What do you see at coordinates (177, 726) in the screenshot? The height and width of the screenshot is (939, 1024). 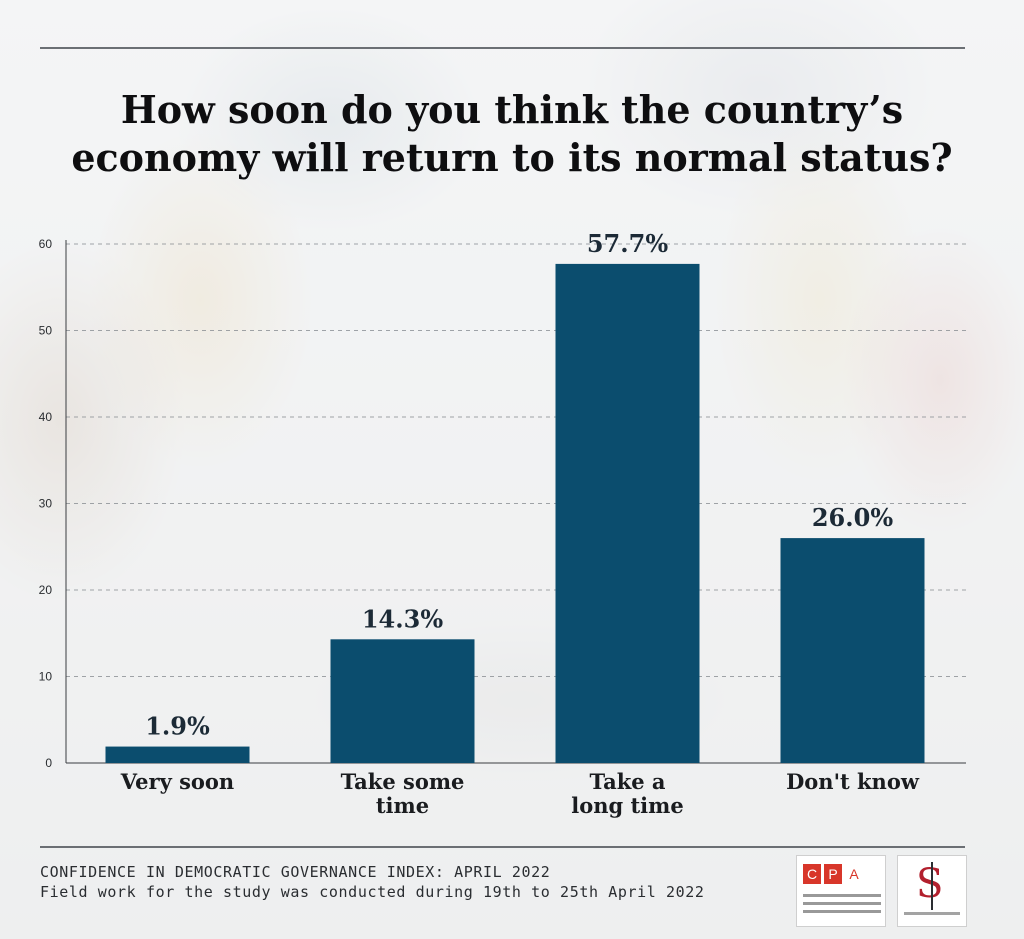 I see `bar-value-label: 1.9%` at bounding box center [177, 726].